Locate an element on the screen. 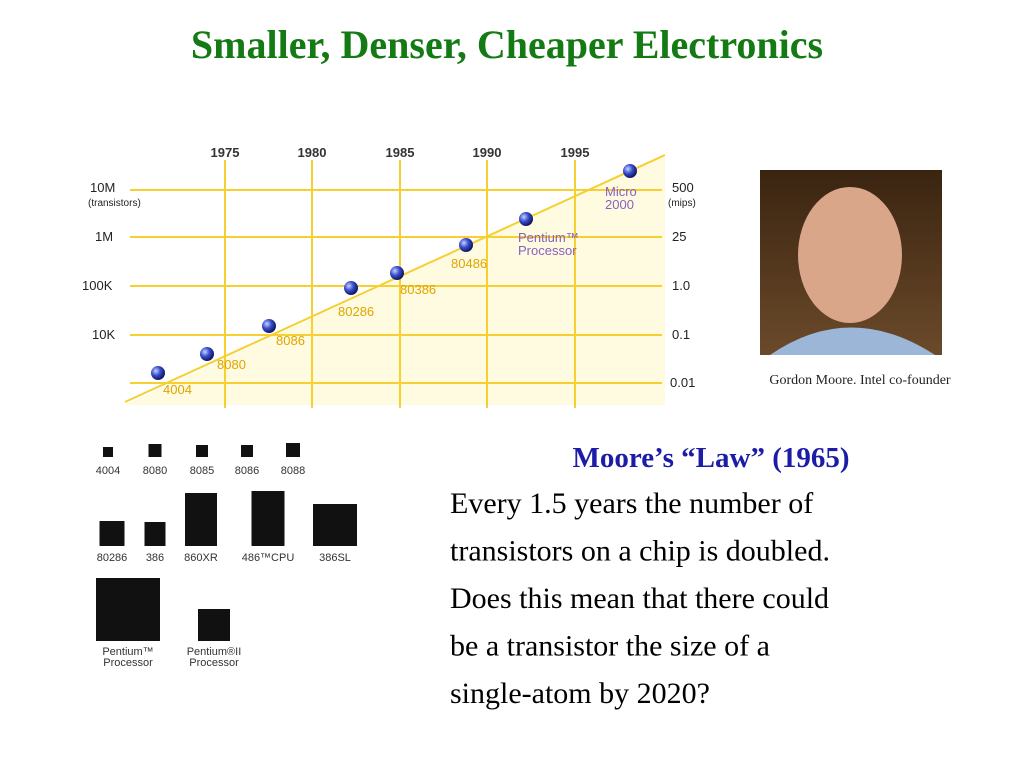  processor-label: Micro is located at coordinates (621, 191).